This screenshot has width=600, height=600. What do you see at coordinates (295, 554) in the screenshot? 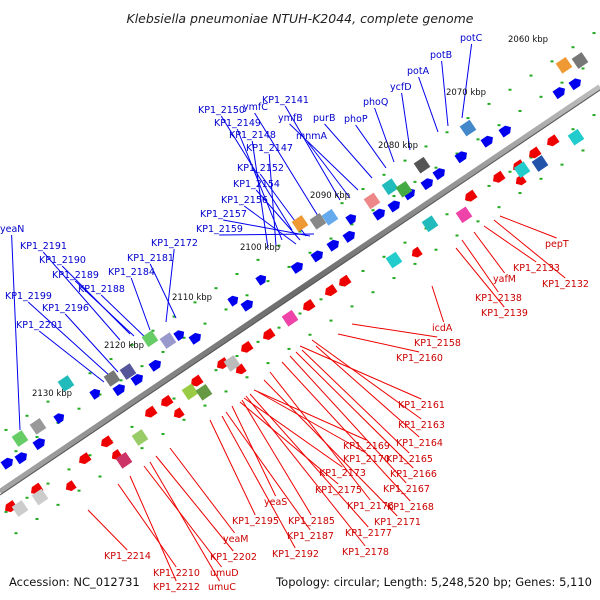
I see `reverse-gene-label: KP1_2192` at bounding box center [295, 554].